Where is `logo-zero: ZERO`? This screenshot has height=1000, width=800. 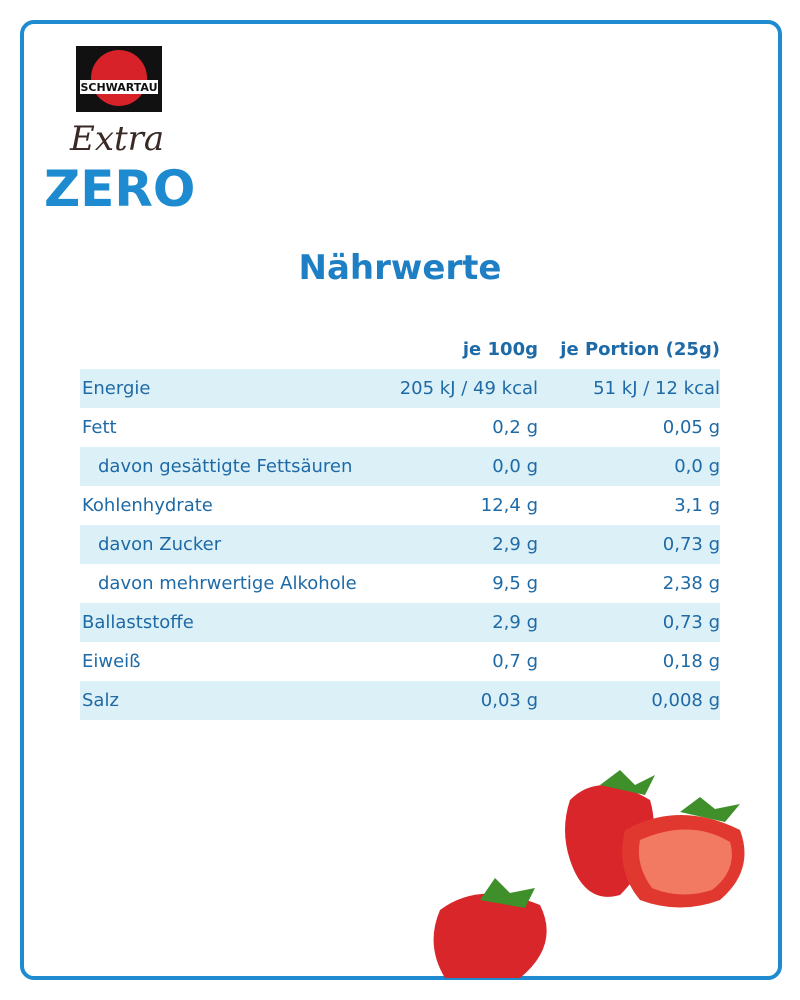
logo-zero: ZERO is located at coordinates (119, 189).